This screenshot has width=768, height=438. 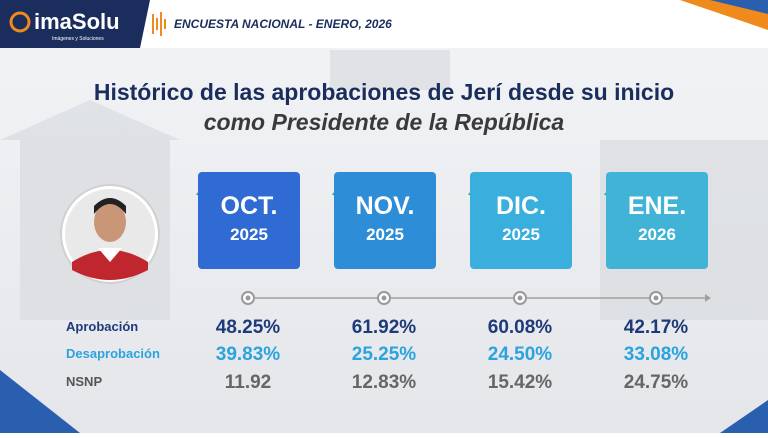 What do you see at coordinates (521, 206) in the screenshot?
I see `period-month: DIC.` at bounding box center [521, 206].